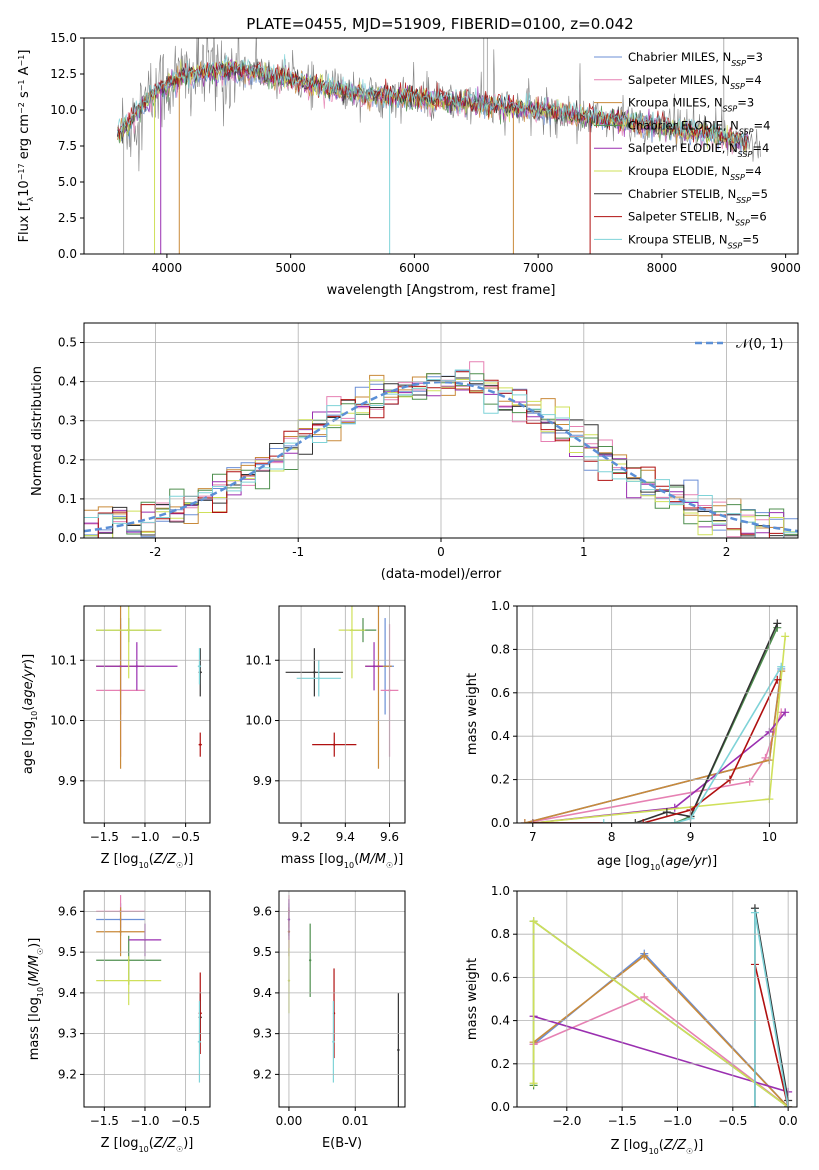 This screenshot has width=819, height=1170. I want to click on weight-vs-age-ytick-label: 0.6, so click(500, 693).